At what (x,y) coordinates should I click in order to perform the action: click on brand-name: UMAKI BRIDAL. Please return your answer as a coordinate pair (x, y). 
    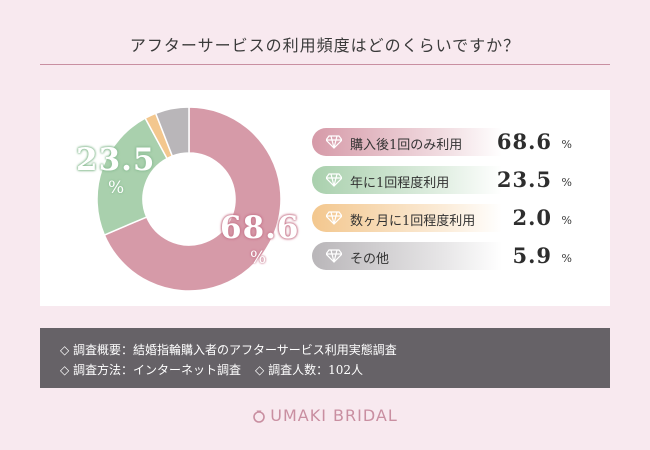
    Looking at the image, I should click on (334, 415).